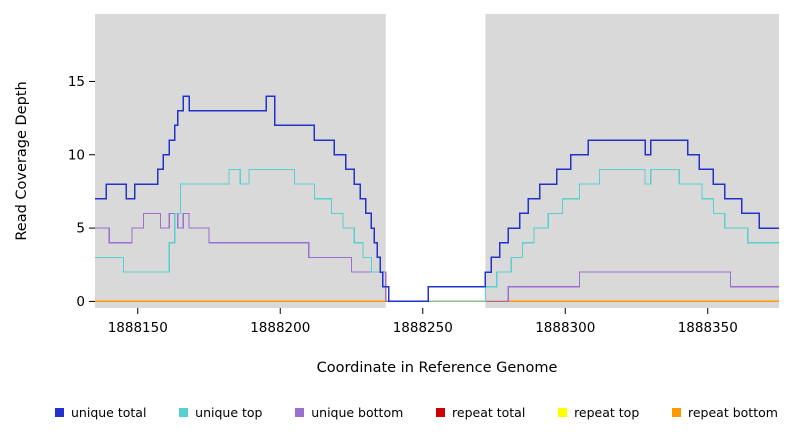 The width and height of the screenshot is (792, 432). Describe the element at coordinates (357, 412) in the screenshot. I see `legend-label: unique bottom` at that location.